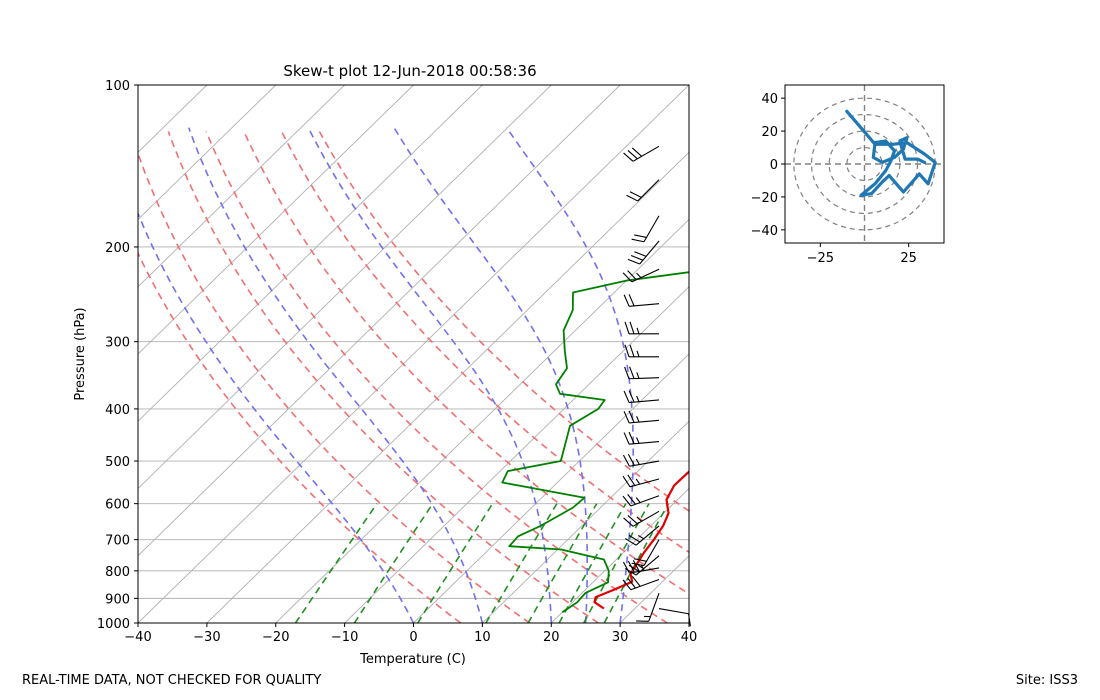 Image resolution: width=1100 pixels, height=700 pixels. I want to click on hodograph-trace, so click(891, 153).